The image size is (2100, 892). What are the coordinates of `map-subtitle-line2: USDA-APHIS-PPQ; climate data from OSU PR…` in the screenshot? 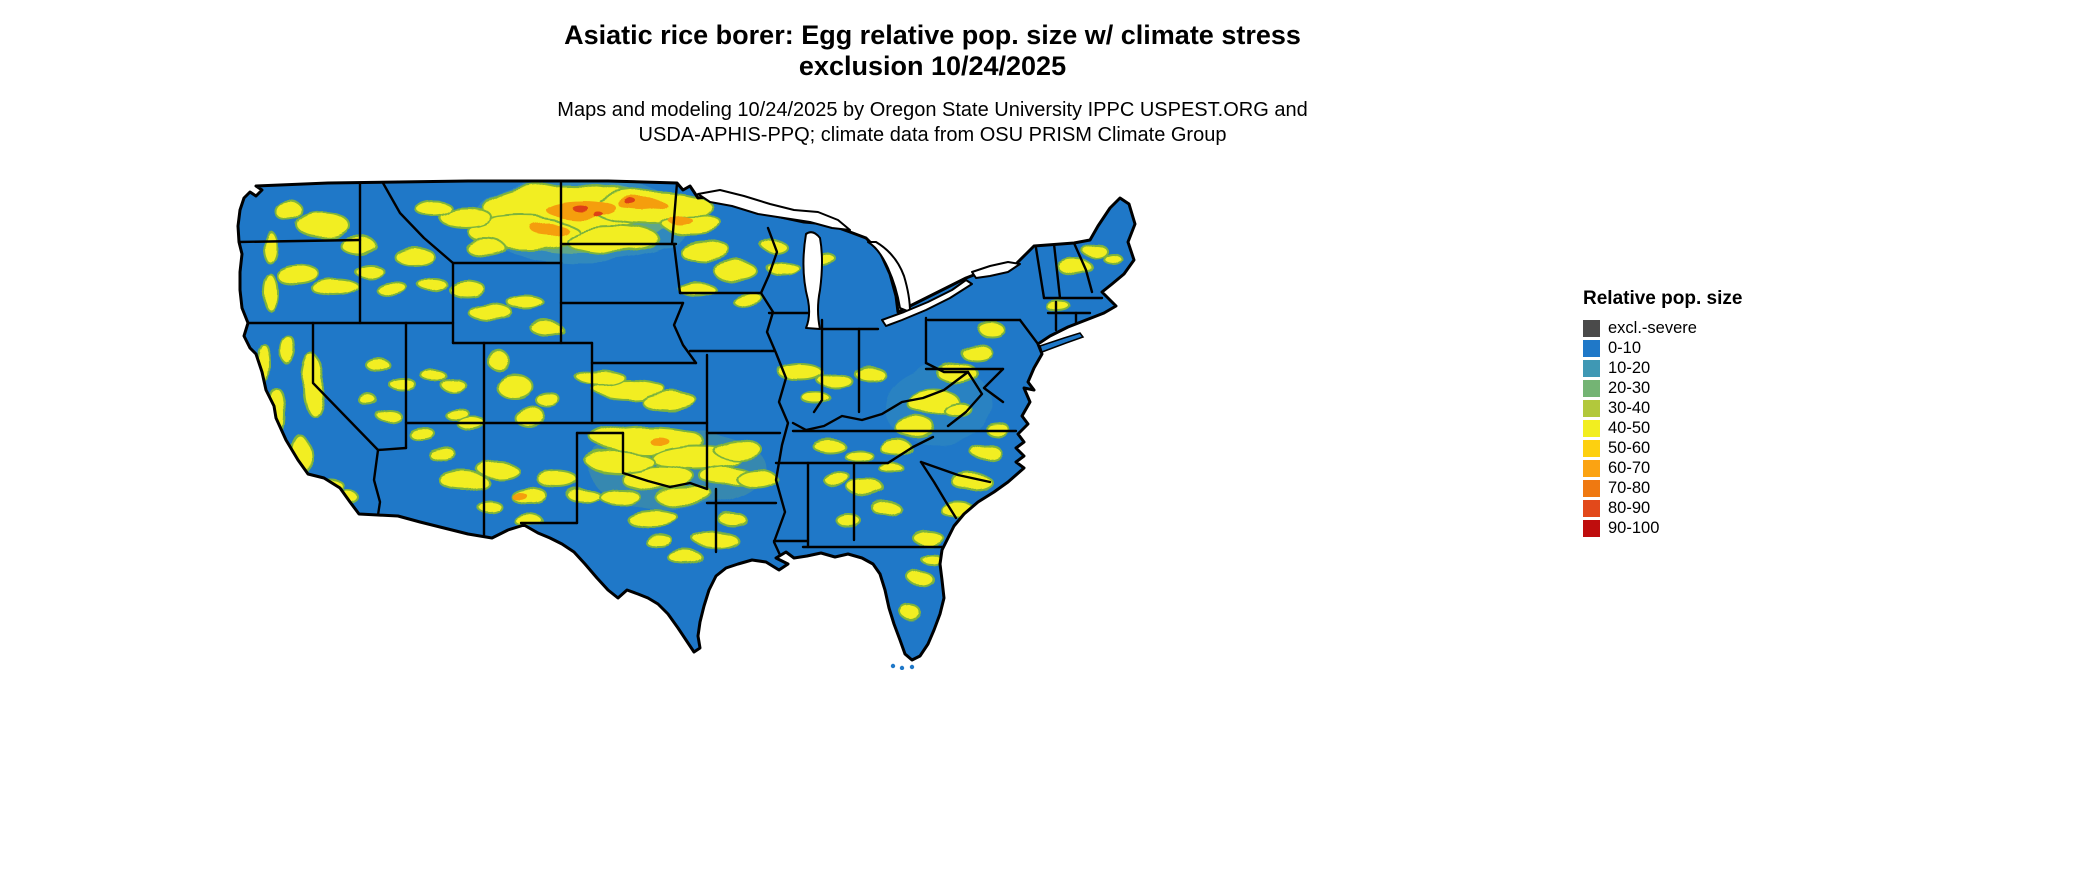 It's located at (932, 135).